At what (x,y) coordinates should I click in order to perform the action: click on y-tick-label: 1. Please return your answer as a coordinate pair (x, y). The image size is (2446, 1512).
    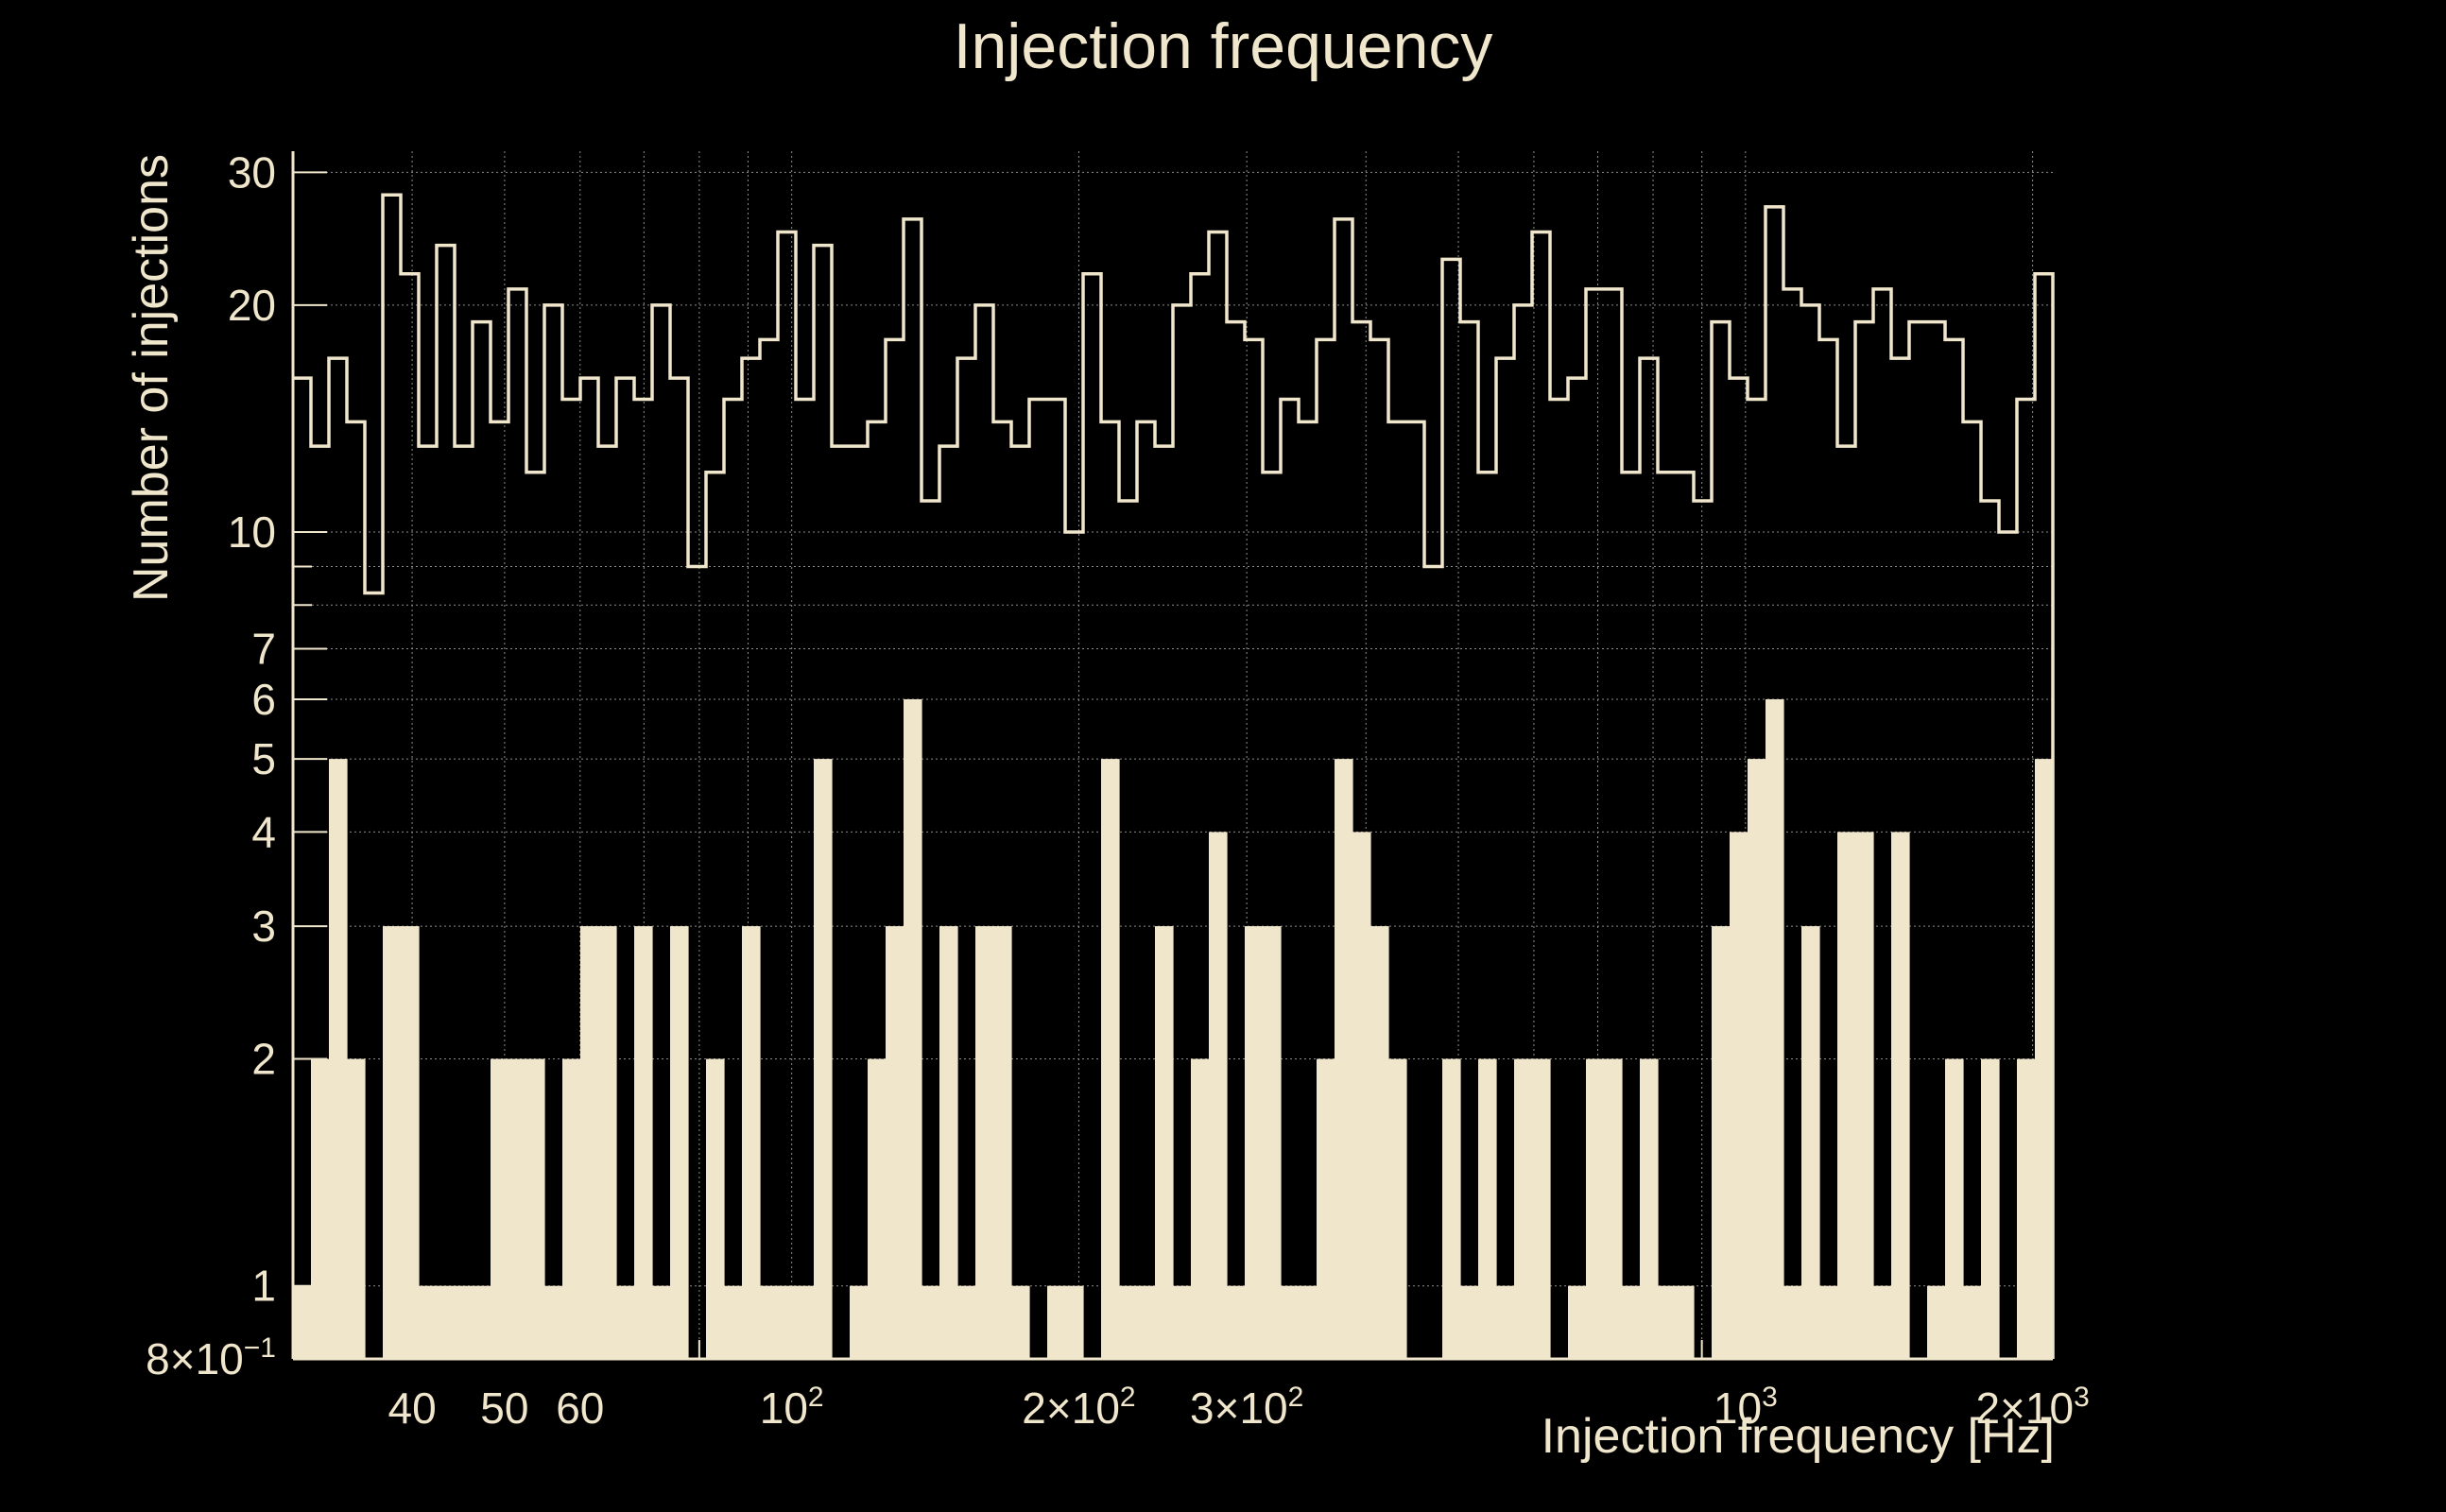
    Looking at the image, I should click on (263, 1286).